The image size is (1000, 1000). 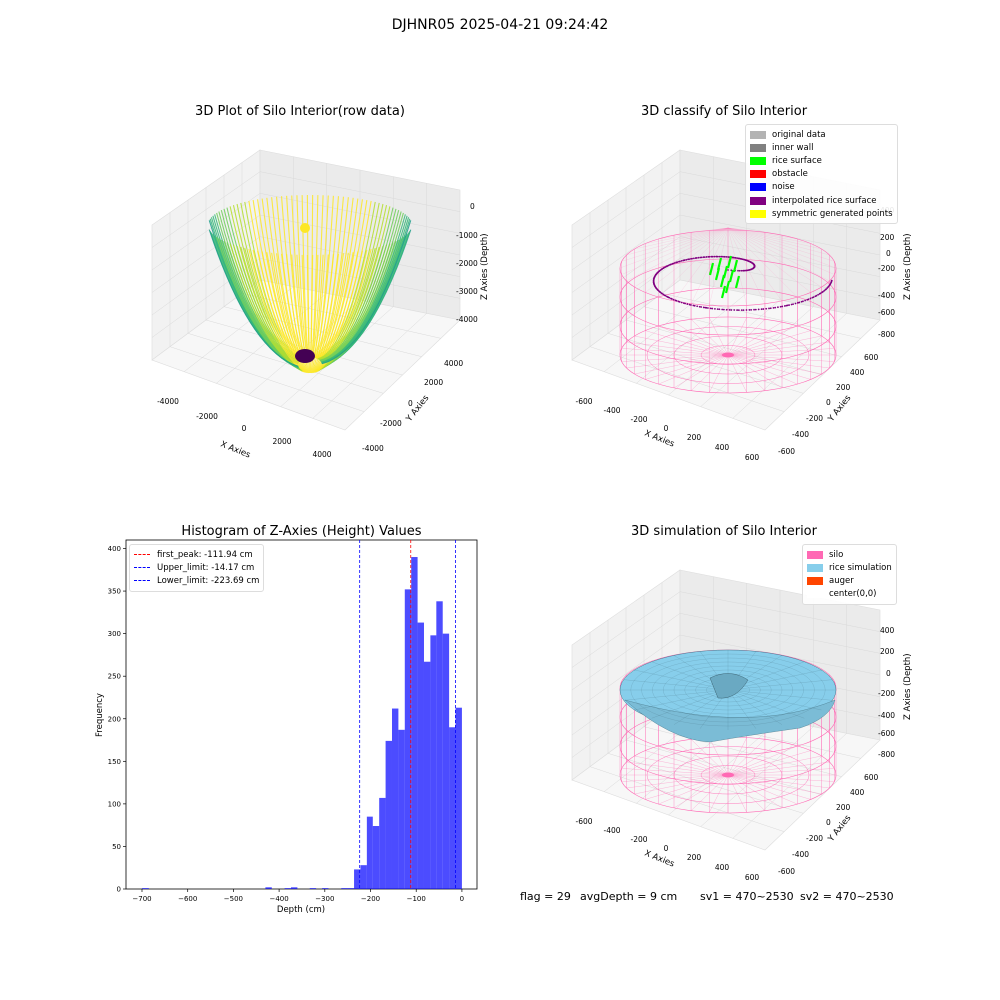 I want to click on z-axis-label: Z Axies (Depth), so click(x=485, y=266).